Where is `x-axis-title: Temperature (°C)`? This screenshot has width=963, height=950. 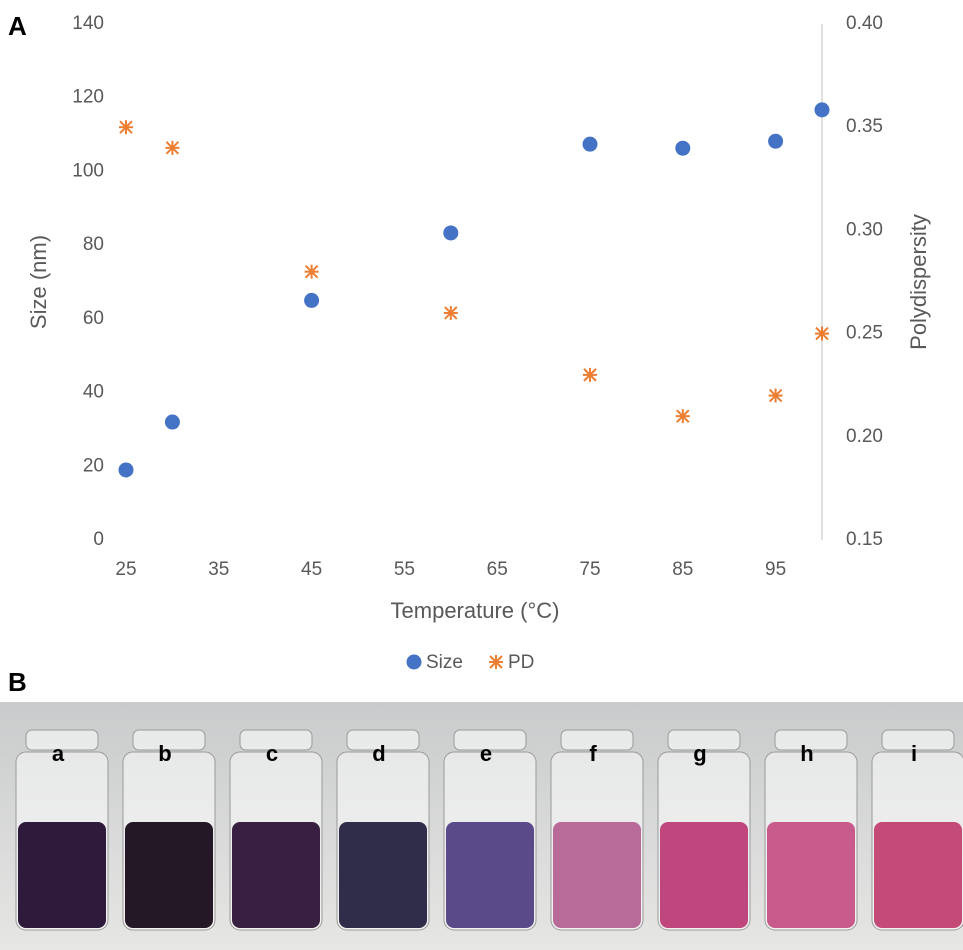 x-axis-title: Temperature (°C) is located at coordinates (475, 610).